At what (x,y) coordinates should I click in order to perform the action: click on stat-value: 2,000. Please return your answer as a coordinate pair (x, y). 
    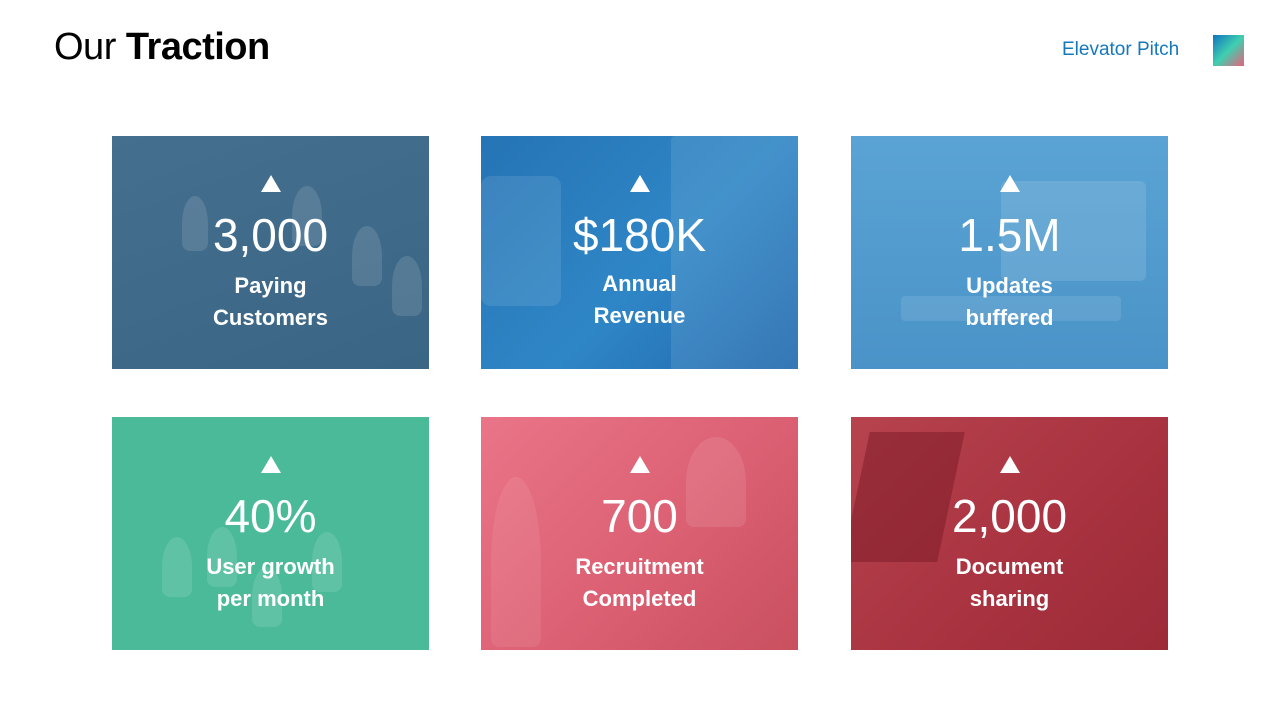
    Looking at the image, I should click on (1009, 516).